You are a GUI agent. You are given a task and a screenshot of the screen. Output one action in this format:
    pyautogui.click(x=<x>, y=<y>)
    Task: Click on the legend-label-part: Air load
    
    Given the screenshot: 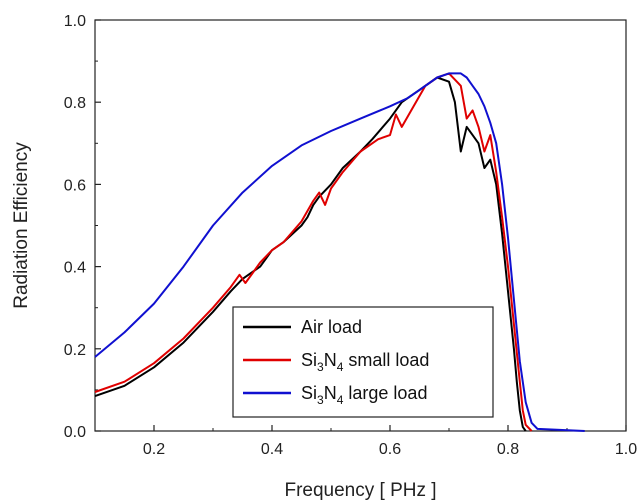 What is the action you would take?
    pyautogui.click(x=331, y=327)
    